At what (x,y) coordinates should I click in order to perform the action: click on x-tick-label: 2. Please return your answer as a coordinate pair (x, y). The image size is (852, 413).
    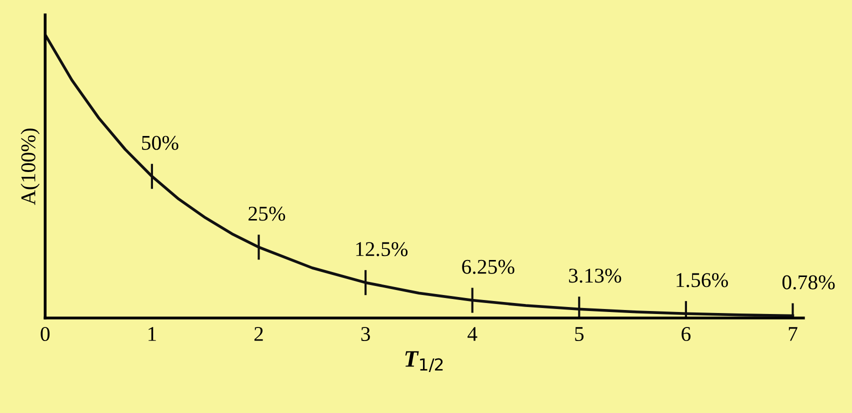
    Looking at the image, I should click on (258, 334).